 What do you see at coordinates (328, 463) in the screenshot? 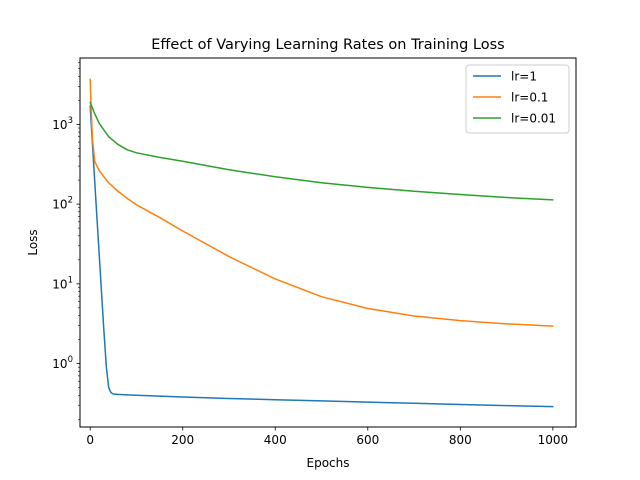
I see `x-axis-label: Epochs` at bounding box center [328, 463].